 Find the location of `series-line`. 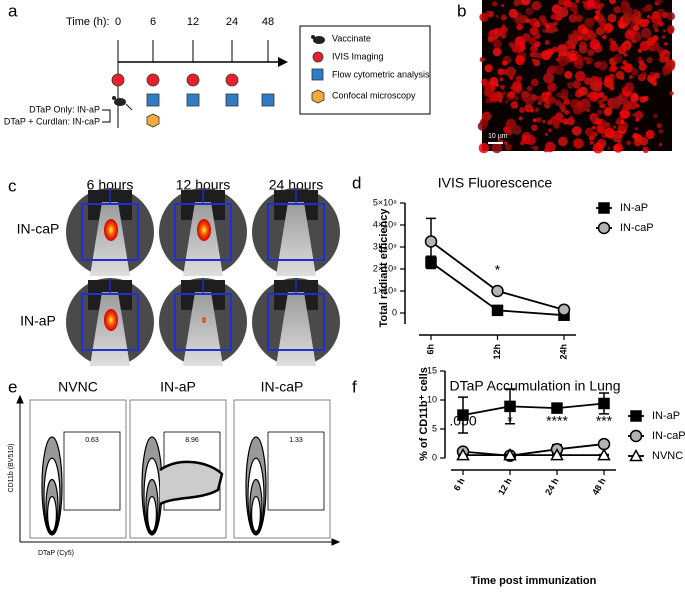

series-line is located at coordinates (533, 409).